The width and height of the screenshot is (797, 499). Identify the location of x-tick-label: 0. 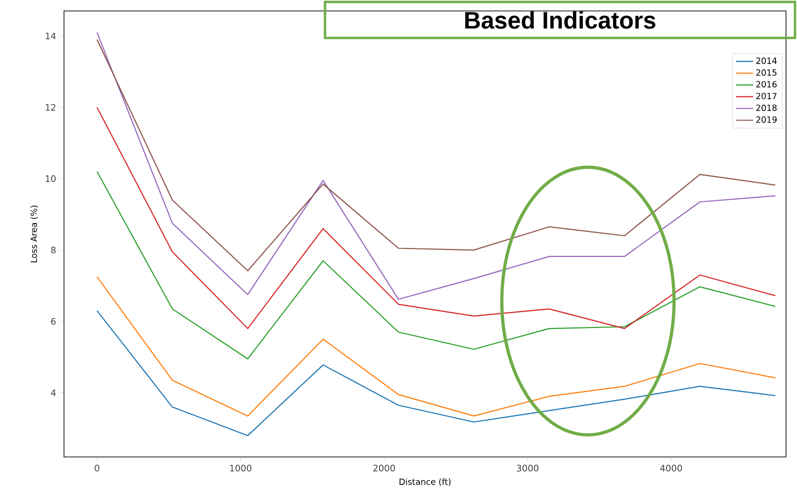
(97, 468).